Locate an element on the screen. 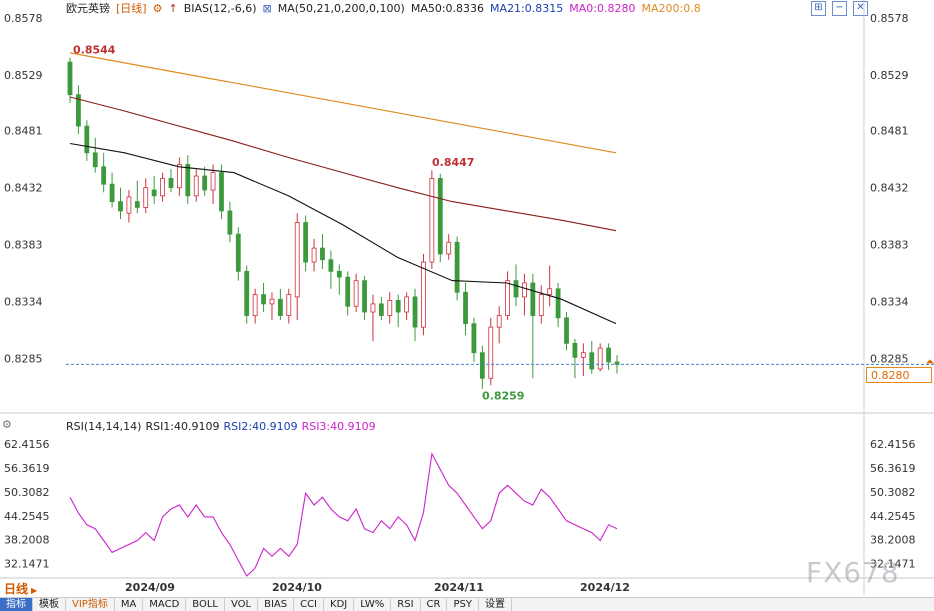  tab-indicators: 指标 is located at coordinates (16, 604).